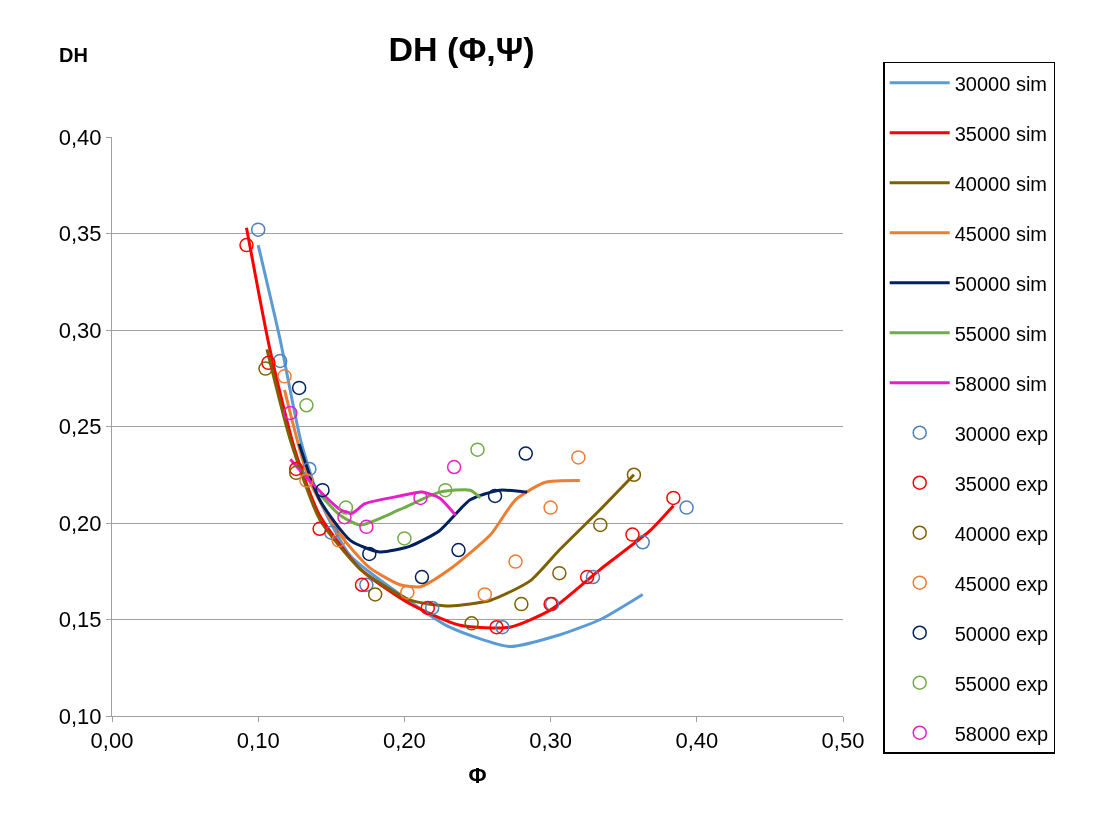  I want to click on legend-label: 45000 exp, so click(1001, 583).